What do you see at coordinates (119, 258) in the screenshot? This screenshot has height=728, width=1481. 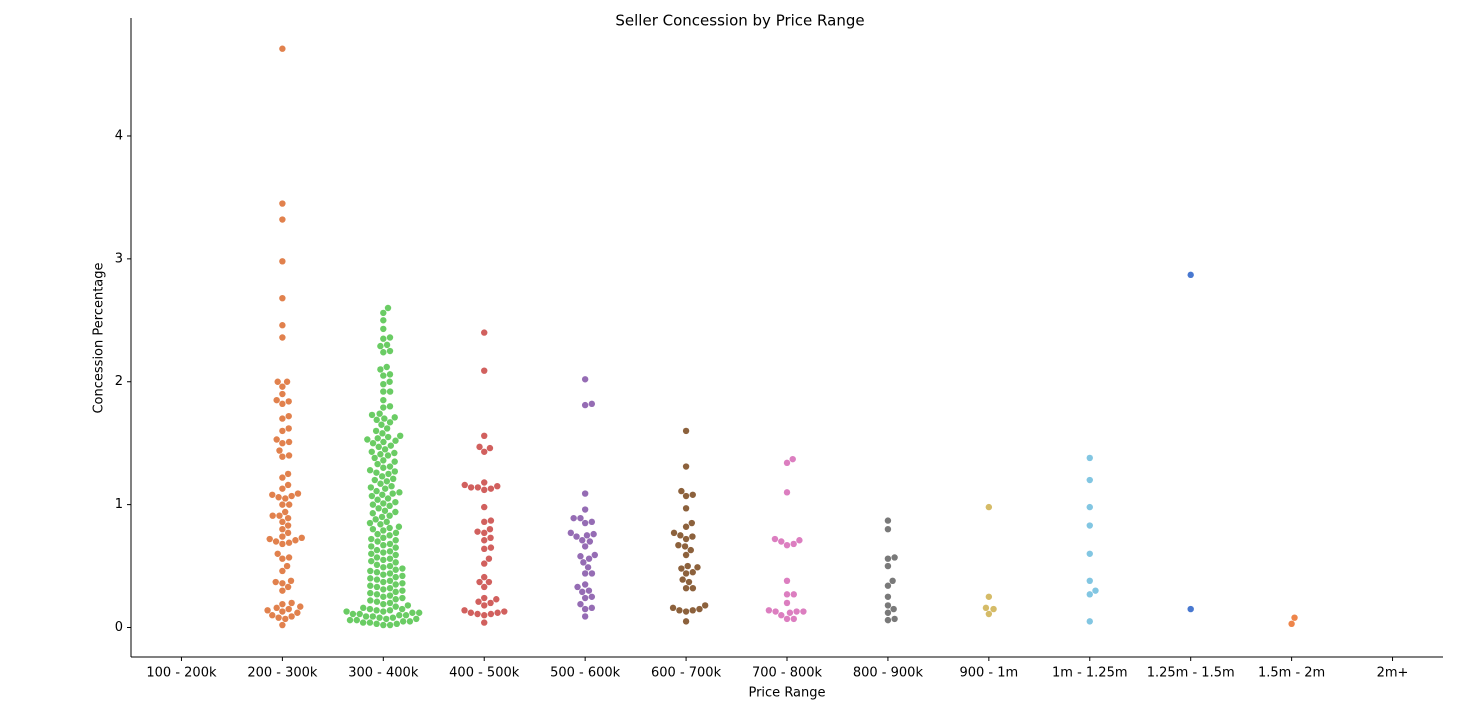 I see `y-tick-label: 3` at bounding box center [119, 258].